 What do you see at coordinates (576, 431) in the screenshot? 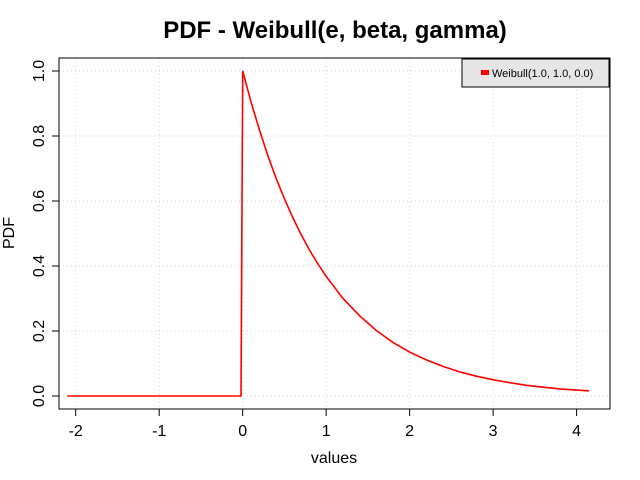
I see `x-tick-label-6: 4` at bounding box center [576, 431].